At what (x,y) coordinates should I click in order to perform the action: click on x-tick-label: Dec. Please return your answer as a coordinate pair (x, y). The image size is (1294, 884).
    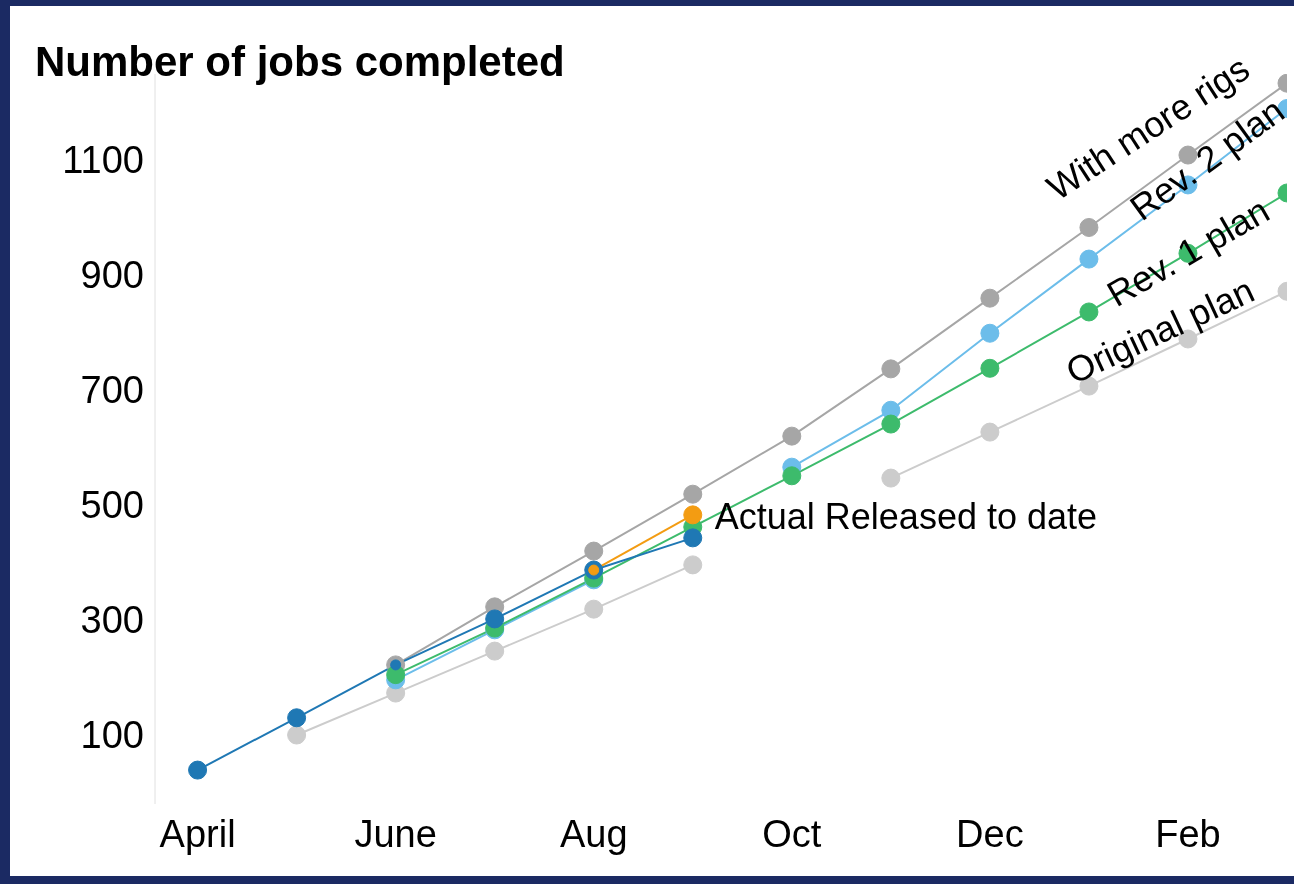
    Looking at the image, I should click on (990, 833).